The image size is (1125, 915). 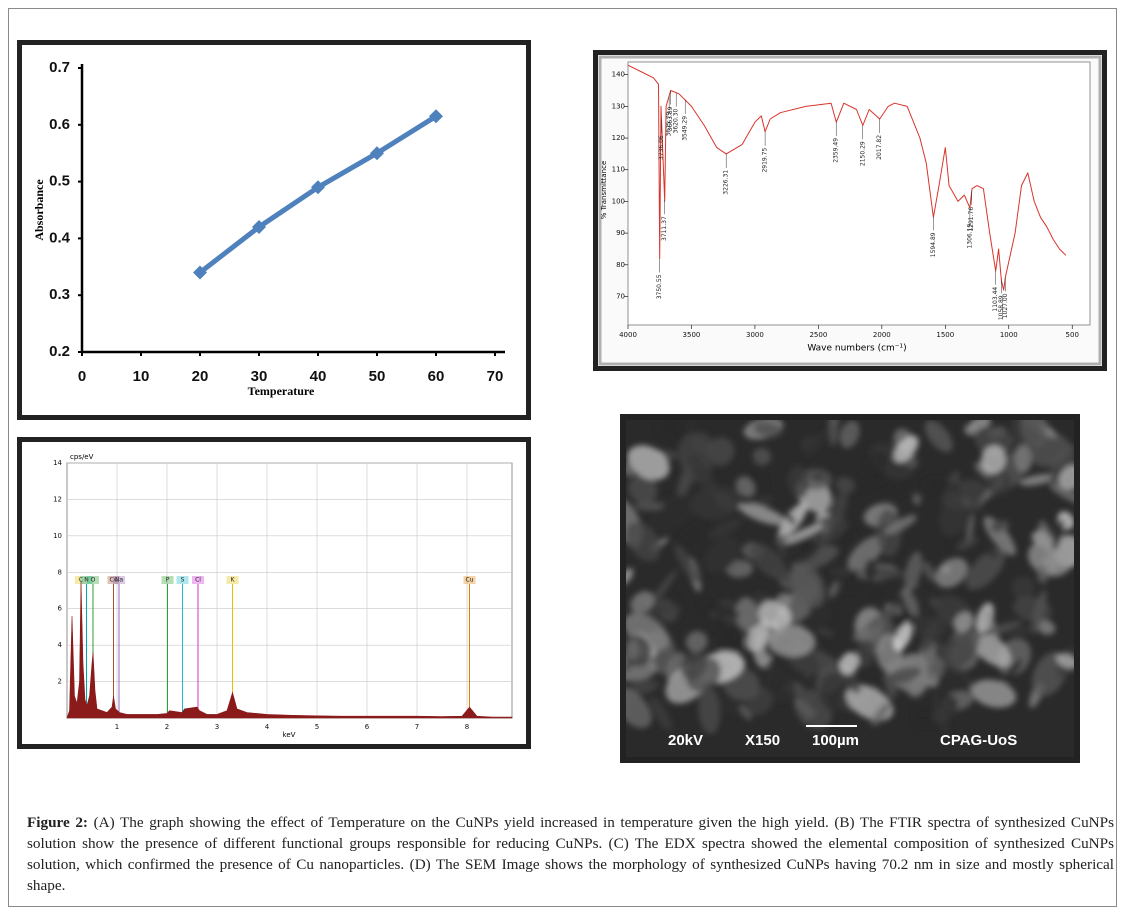 I want to click on x-tick-label: 10, so click(x=141, y=376).